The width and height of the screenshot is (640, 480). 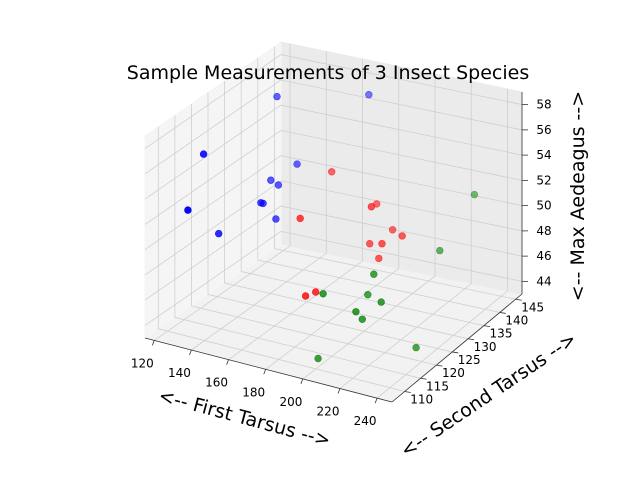 What do you see at coordinates (543, 130) in the screenshot?
I see `z-tick-label: 56` at bounding box center [543, 130].